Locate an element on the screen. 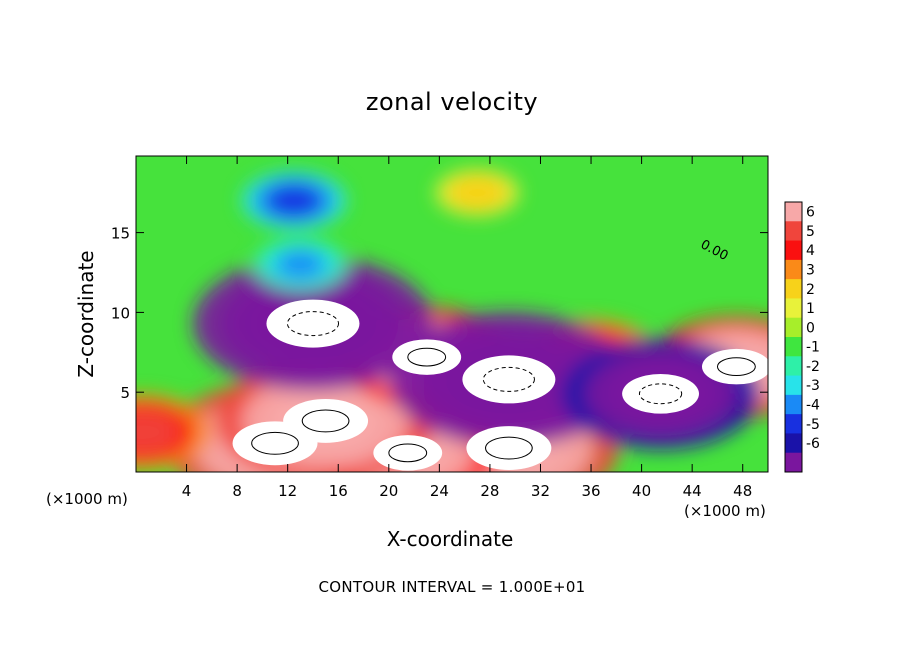 This screenshot has width=904, height=654. x-tick-label: 4 is located at coordinates (187, 491).